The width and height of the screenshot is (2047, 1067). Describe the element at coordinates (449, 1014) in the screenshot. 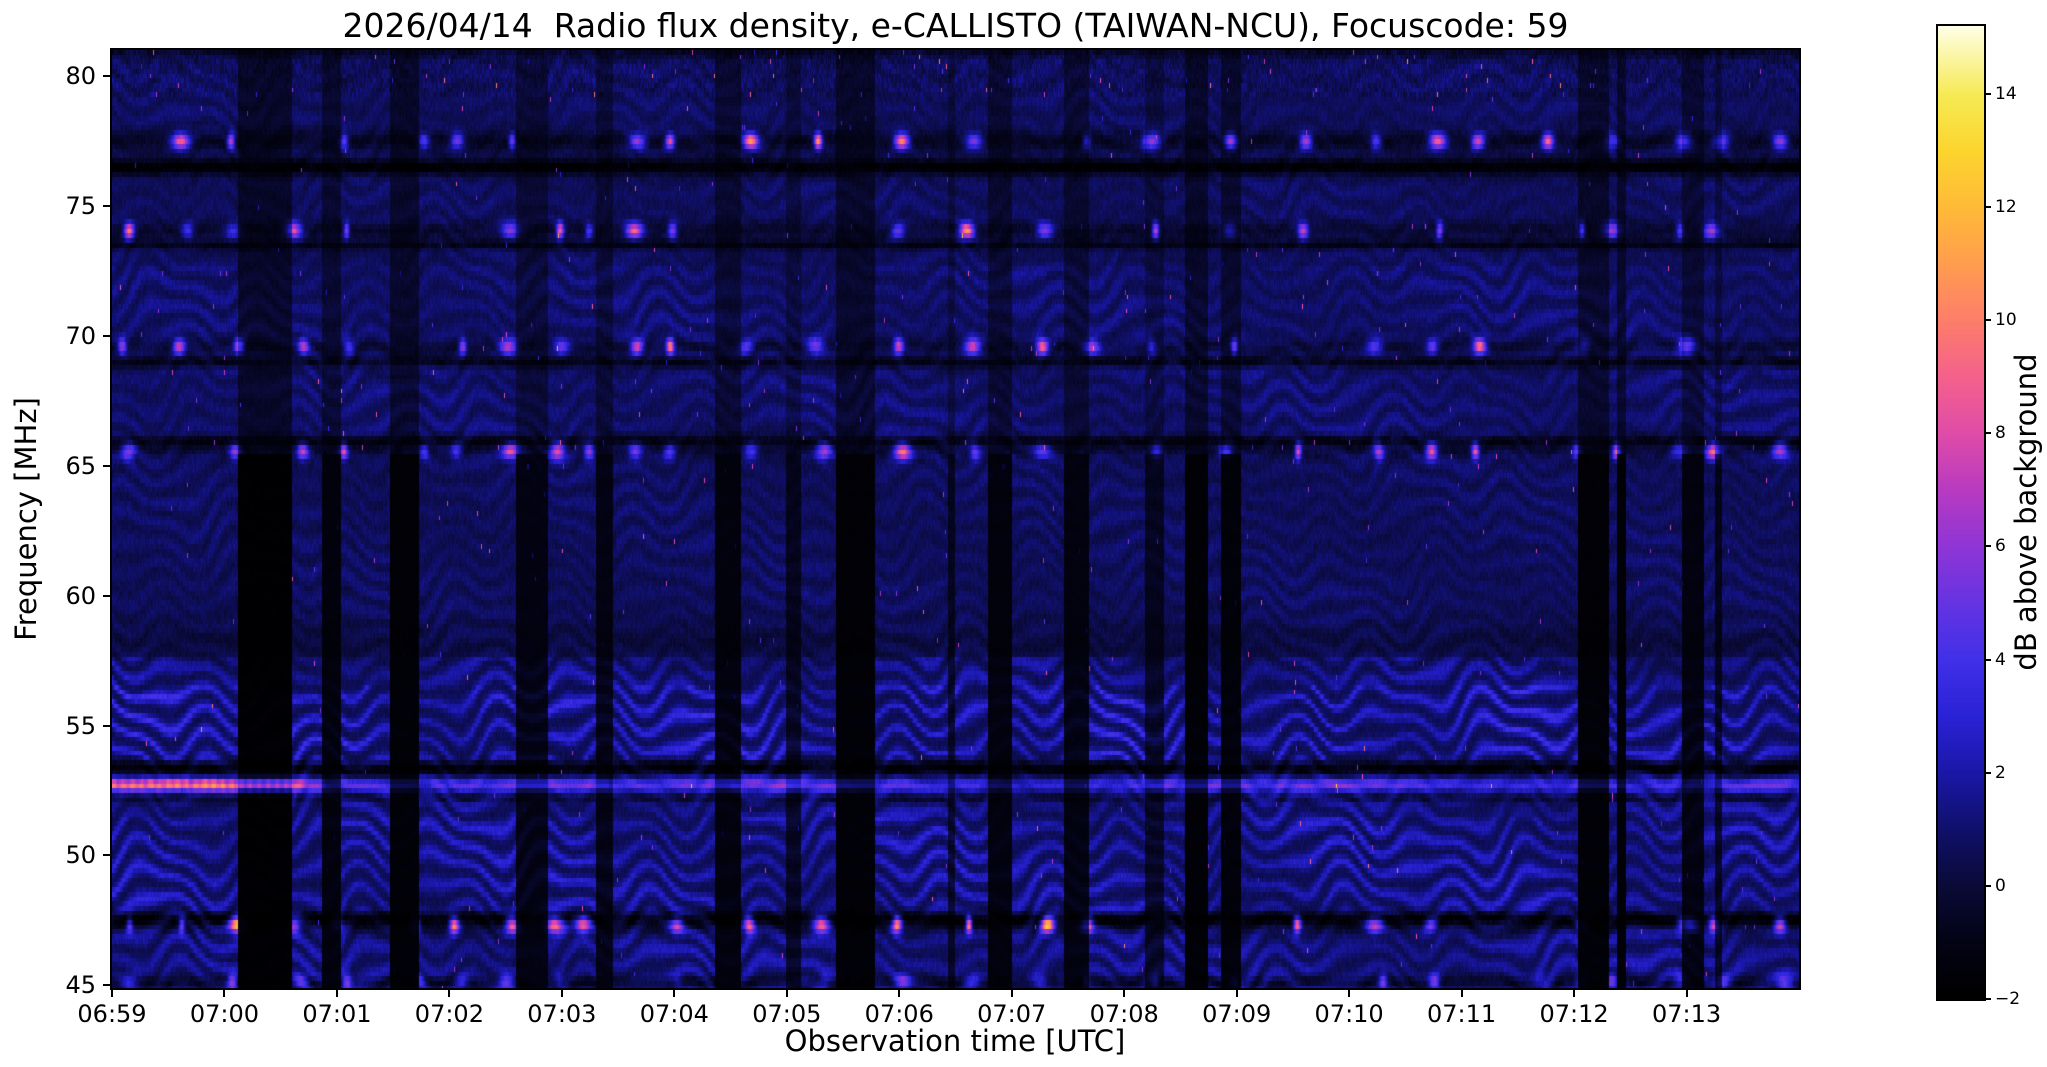

I see `x-tick-label: 07:02` at that location.